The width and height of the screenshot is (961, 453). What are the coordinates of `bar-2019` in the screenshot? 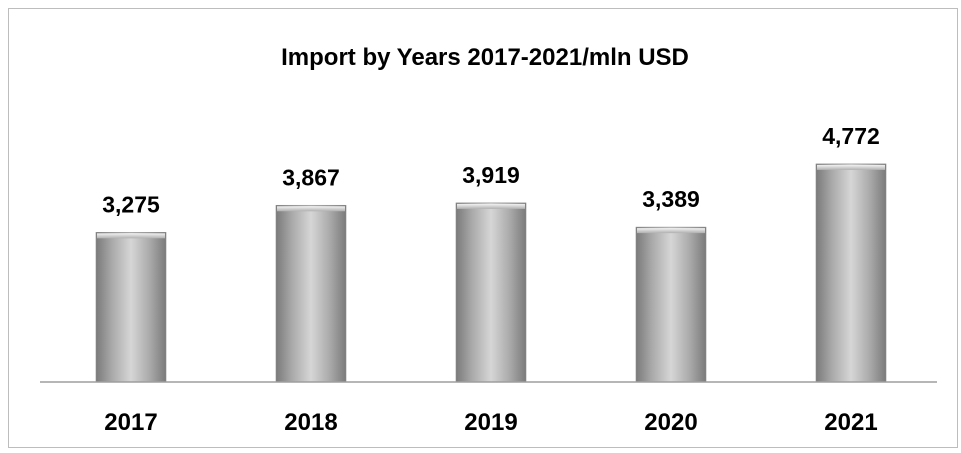 It's located at (491, 292).